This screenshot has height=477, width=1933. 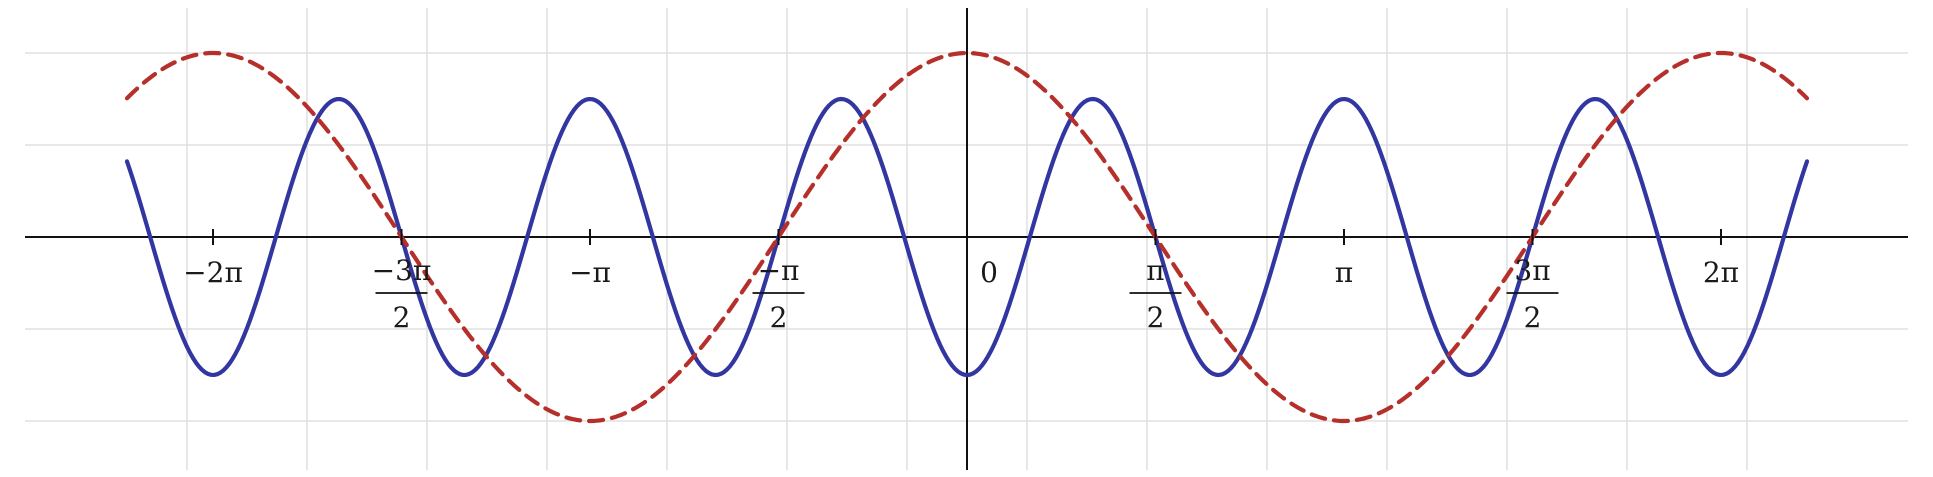 I want to click on x-tick-label: π, so click(x=1344, y=272).